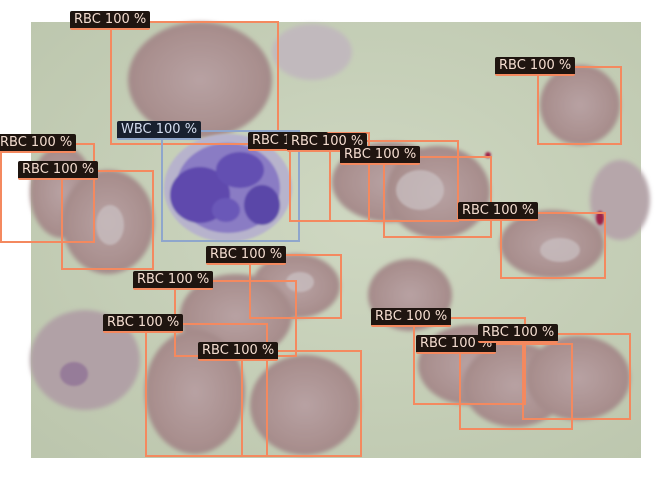 This screenshot has width=672, height=480. I want to click on wbc-bounding-box, so click(230, 186).